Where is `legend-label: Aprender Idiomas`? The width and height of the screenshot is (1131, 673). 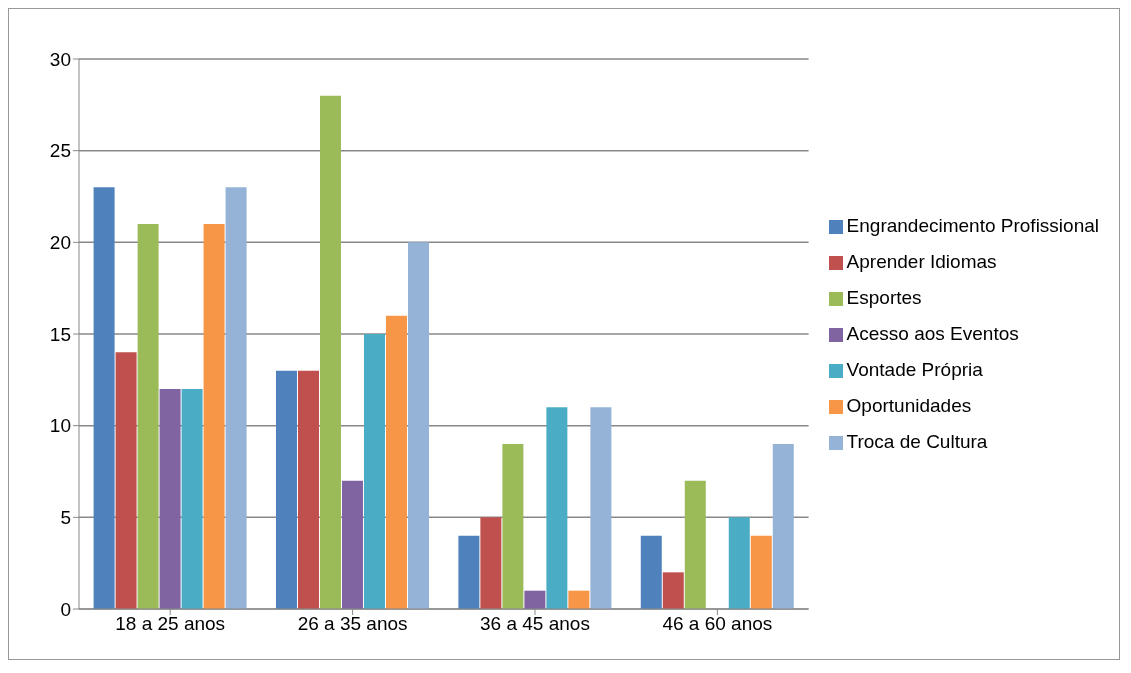
legend-label: Aprender Idiomas is located at coordinates (921, 261).